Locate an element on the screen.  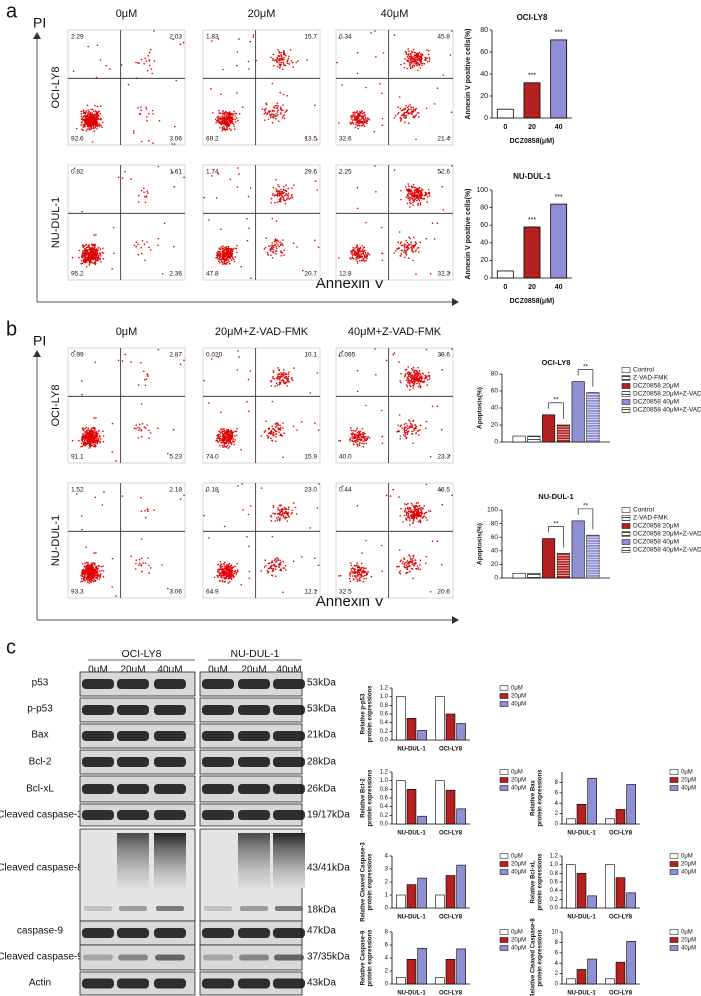
quadrant-value: 29.6 is located at coordinates (310, 172).